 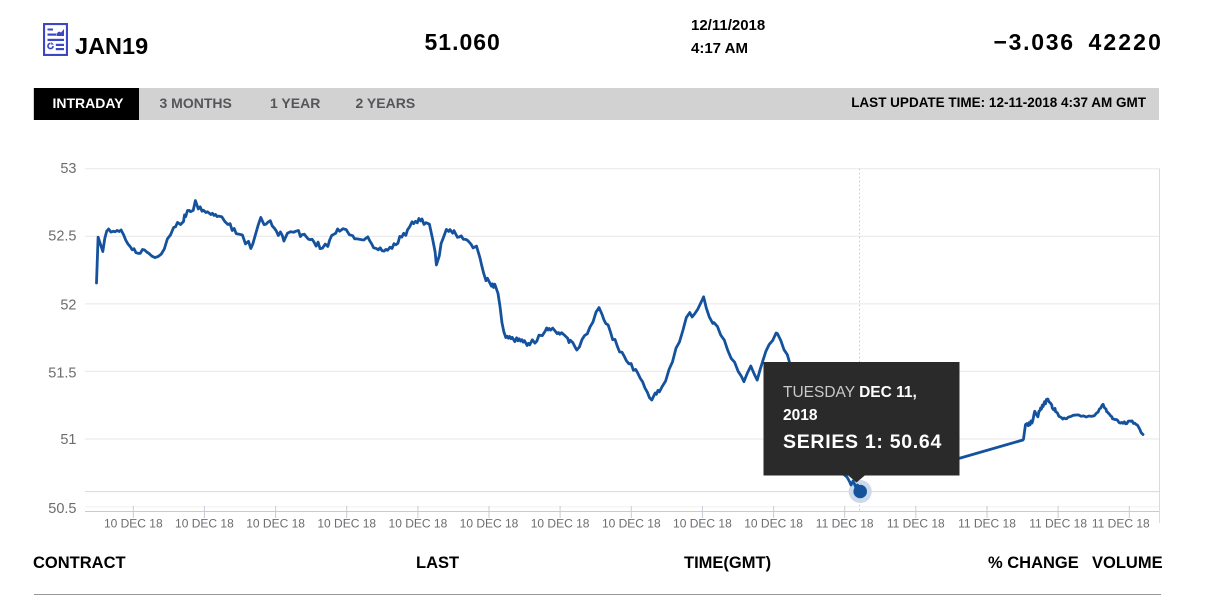 What do you see at coordinates (62, 509) in the screenshot?
I see `svg-text: 50.5` at bounding box center [62, 509].